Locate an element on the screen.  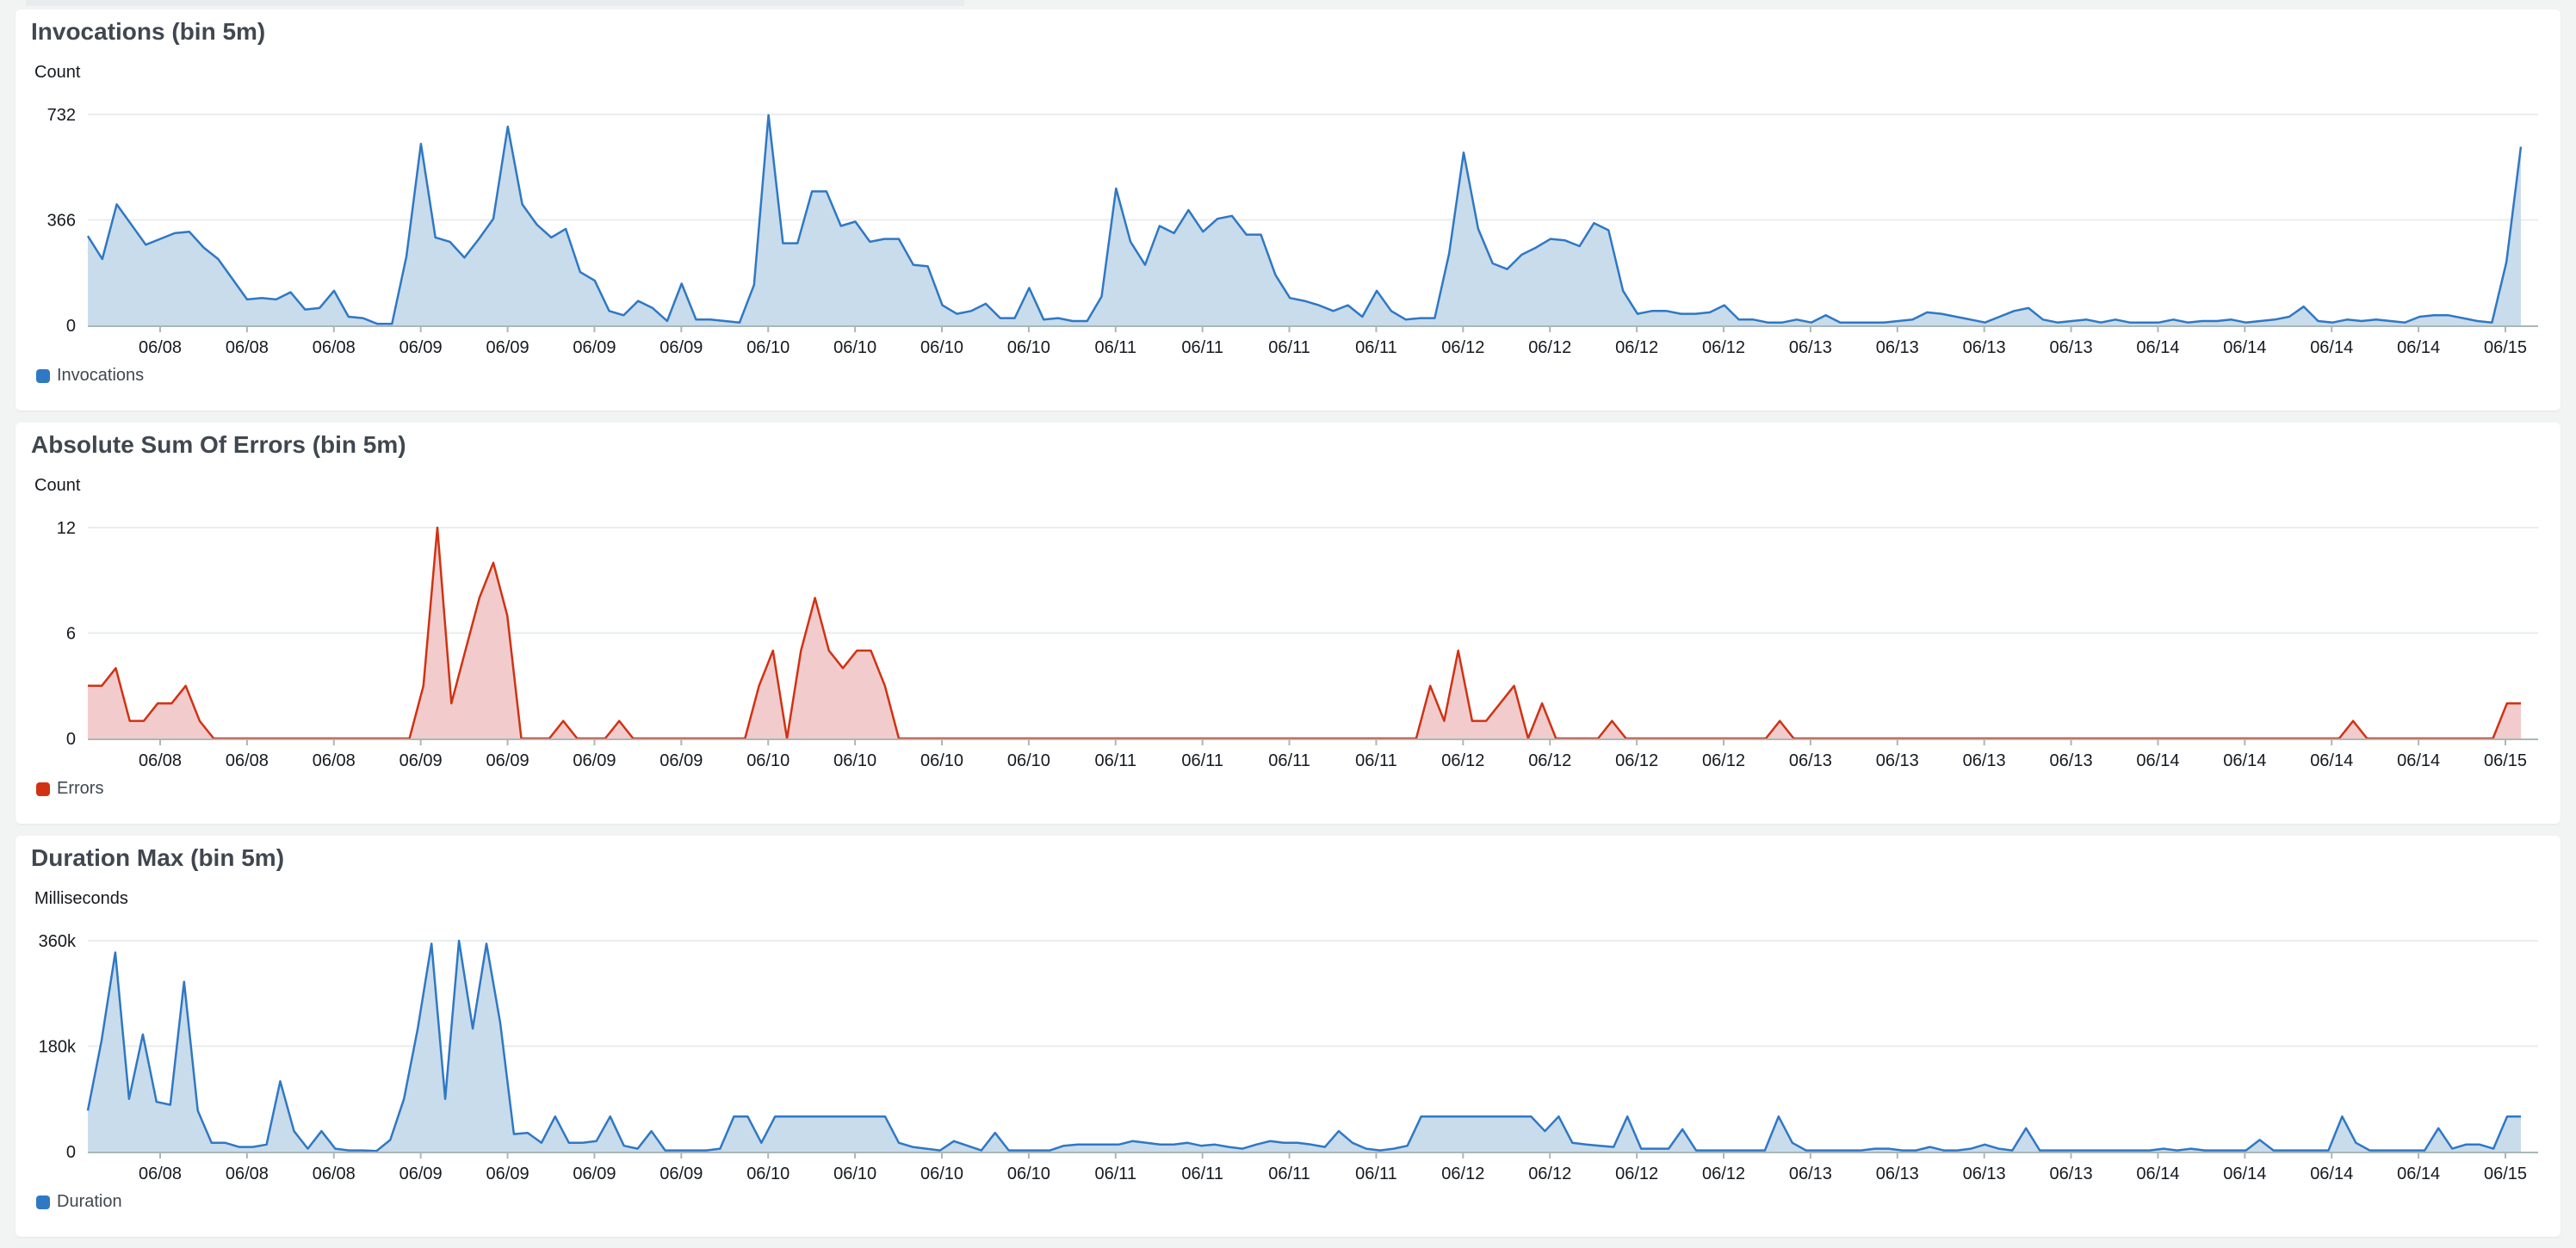
y-tick-label: 360k is located at coordinates (58, 941).